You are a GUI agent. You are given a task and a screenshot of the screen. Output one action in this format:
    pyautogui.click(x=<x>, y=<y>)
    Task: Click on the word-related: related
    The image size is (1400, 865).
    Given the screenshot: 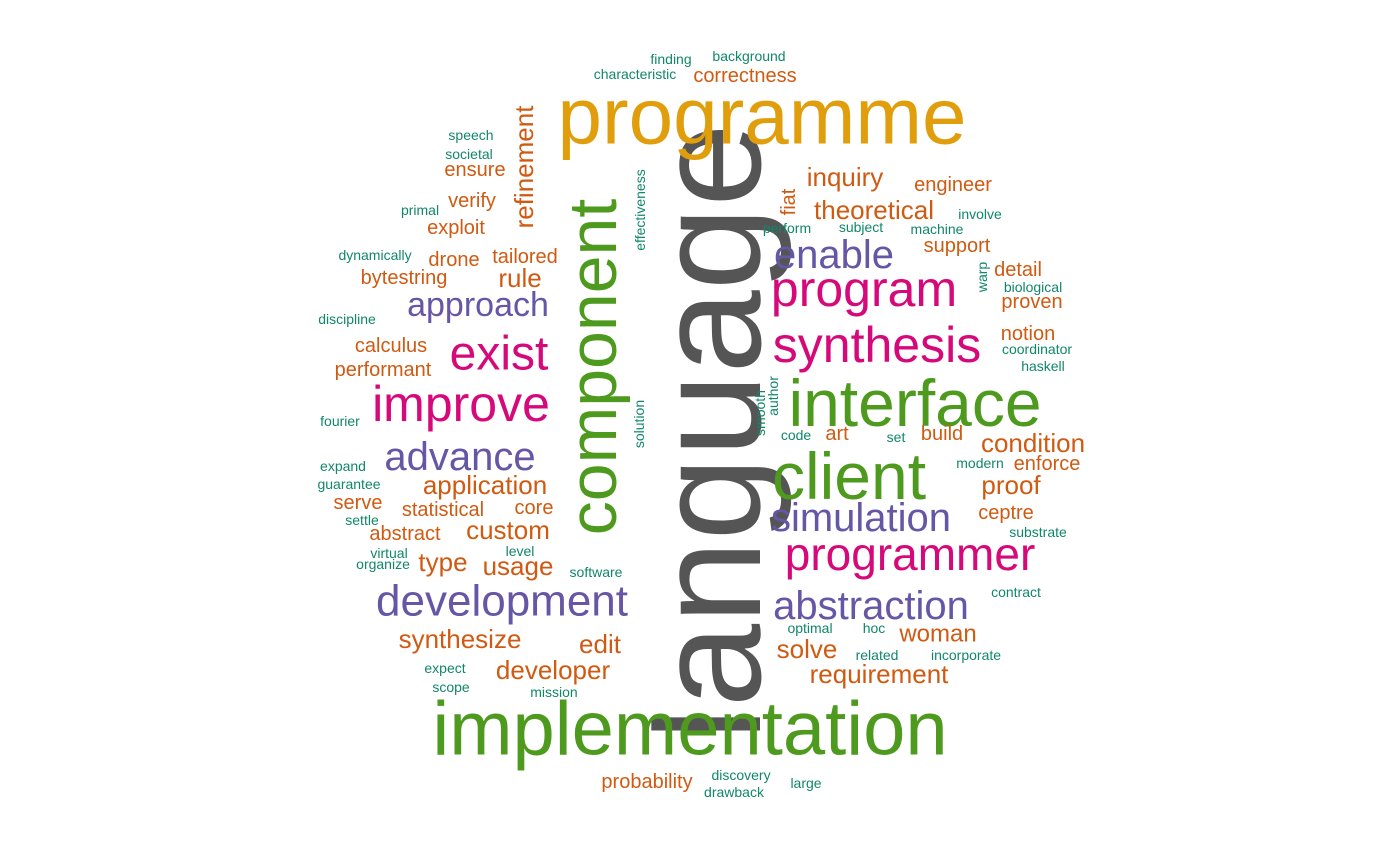 What is the action you would take?
    pyautogui.click(x=877, y=655)
    